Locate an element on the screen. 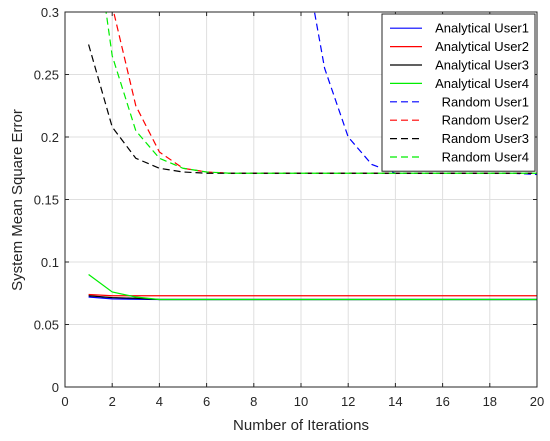  legend-label: Analytical User3 is located at coordinates (482, 65).